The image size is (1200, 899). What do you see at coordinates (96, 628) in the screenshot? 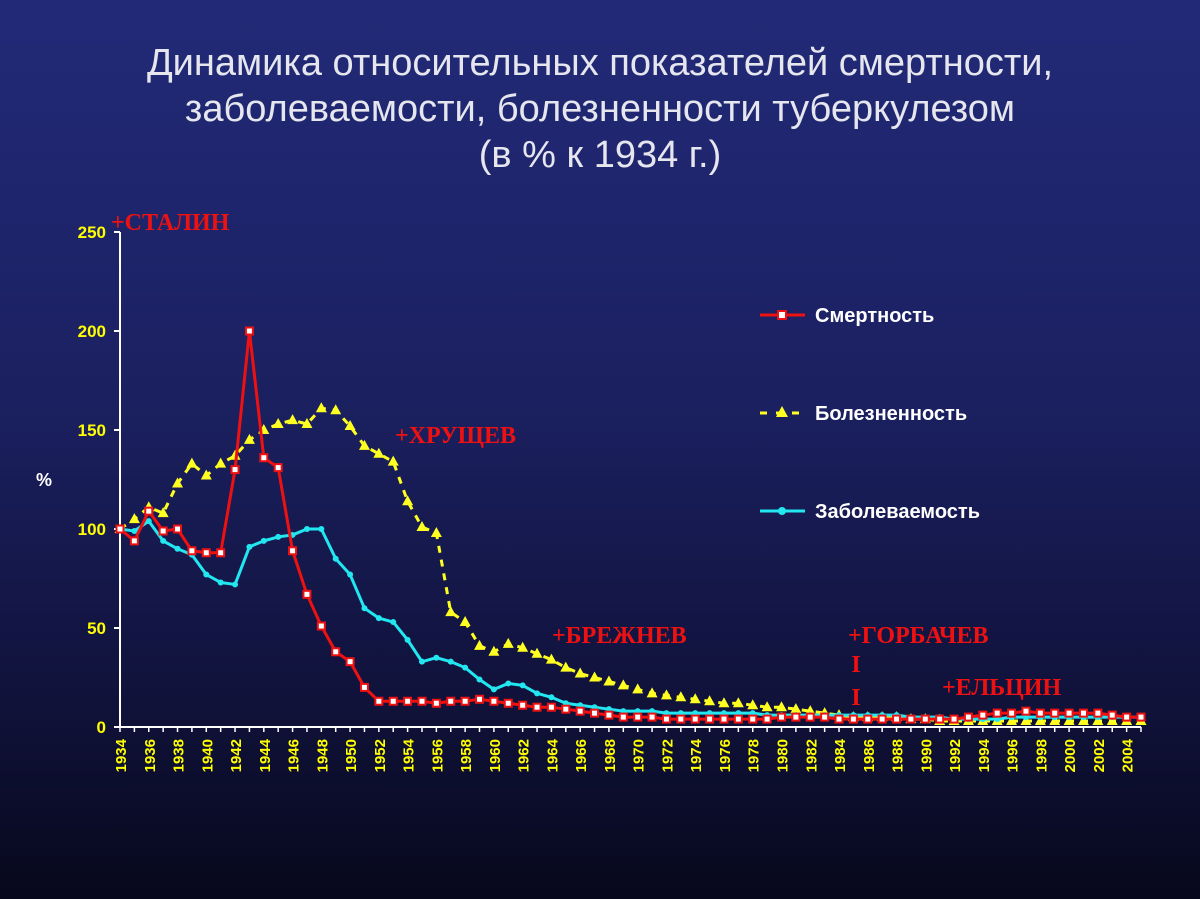
I see `y-tick-label: 50` at bounding box center [96, 628].